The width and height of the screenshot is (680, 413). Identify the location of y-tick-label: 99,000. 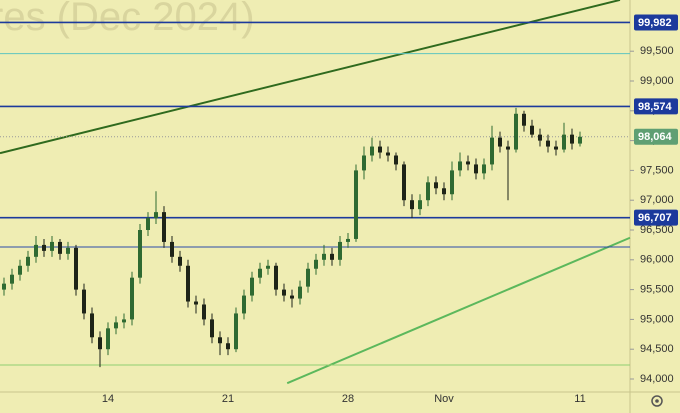
(657, 81).